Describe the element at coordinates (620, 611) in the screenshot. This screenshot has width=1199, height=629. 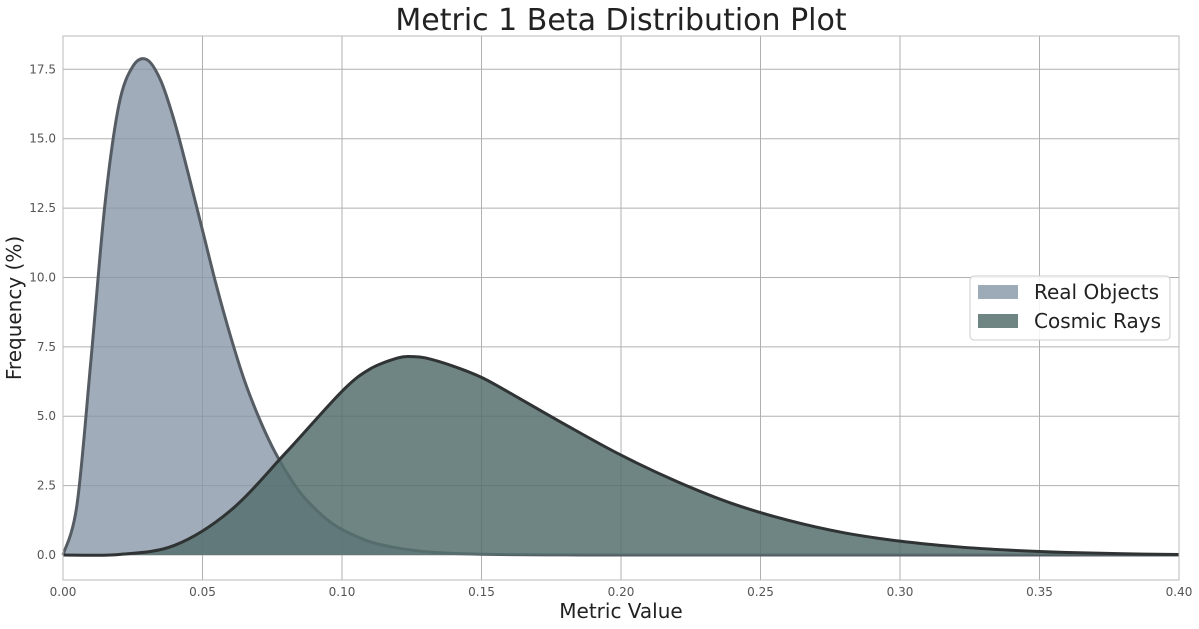
I see `x-axis-label: Metric Value` at that location.